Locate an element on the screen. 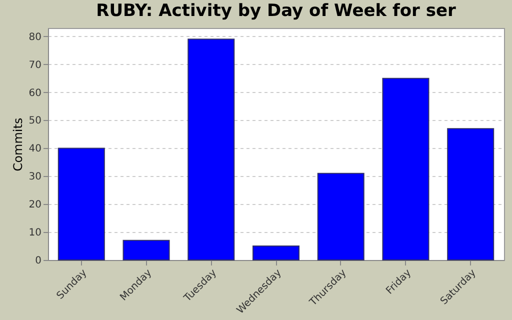 The width and height of the screenshot is (512, 320). y-tick-label: 40 is located at coordinates (35, 149).